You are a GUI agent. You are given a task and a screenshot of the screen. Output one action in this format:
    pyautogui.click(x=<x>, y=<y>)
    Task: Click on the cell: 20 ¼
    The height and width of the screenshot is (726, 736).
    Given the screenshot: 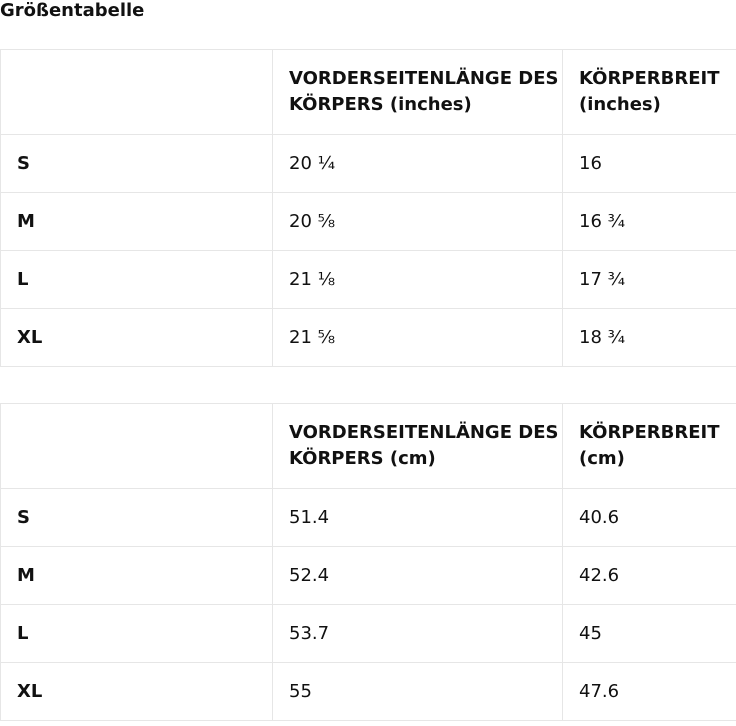 What is the action you would take?
    pyautogui.click(x=417, y=163)
    